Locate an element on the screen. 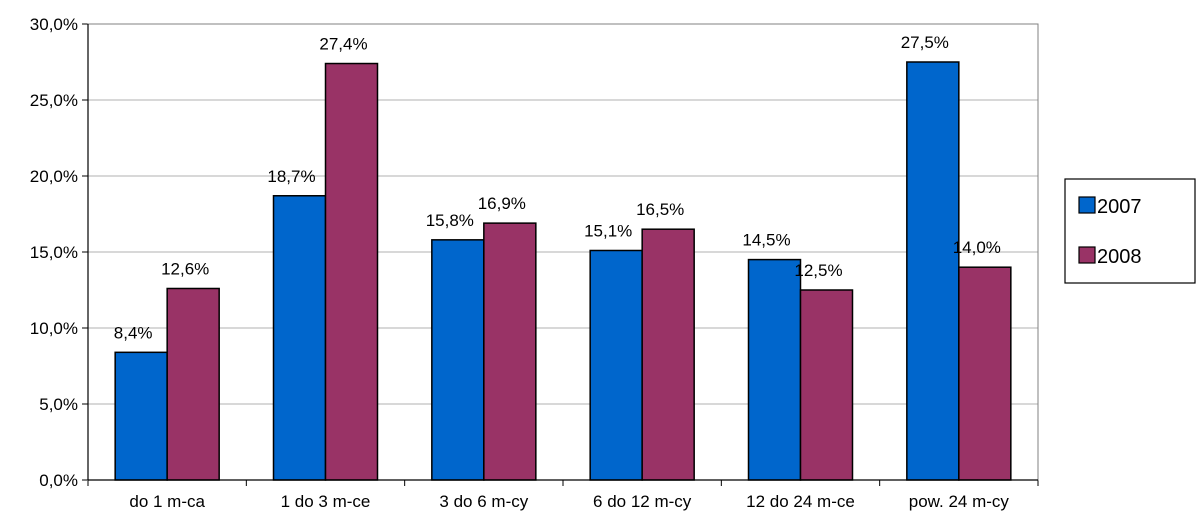 This screenshot has height=519, width=1203. legend-swatch-2007 is located at coordinates (1087, 205).